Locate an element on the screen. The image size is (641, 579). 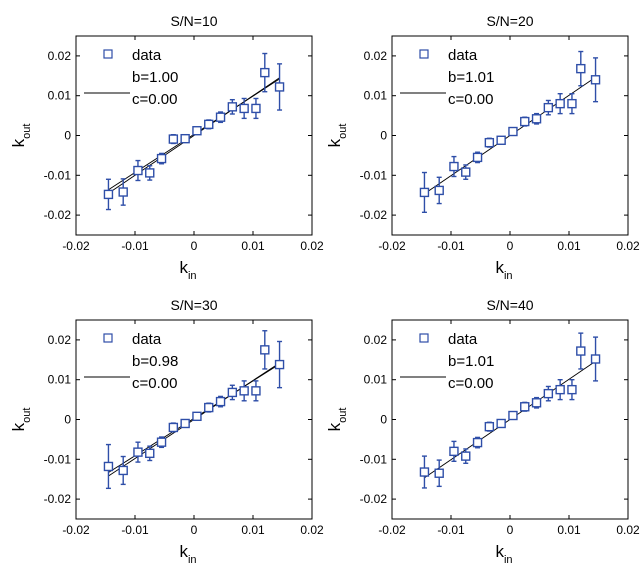
legend-fit-b: b=1.00 is located at coordinates (155, 77).